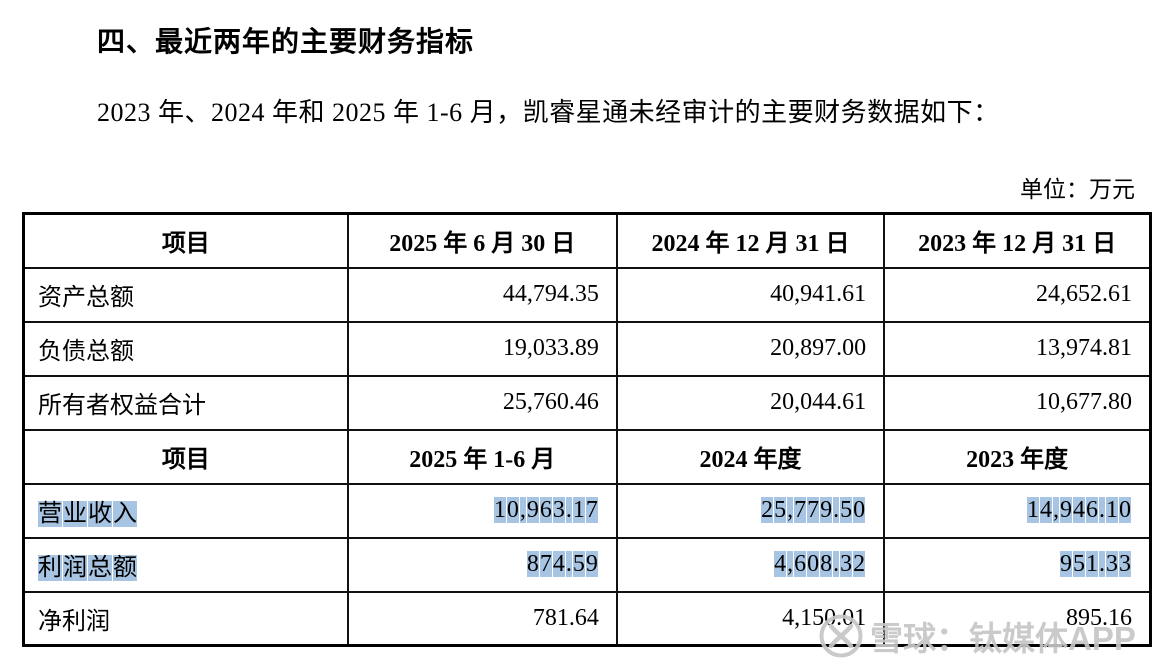 The width and height of the screenshot is (1174, 672). Describe the element at coordinates (482, 240) in the screenshot. I see `column-header-2025-06-30: 2025 年 6 月 30 日` at that location.